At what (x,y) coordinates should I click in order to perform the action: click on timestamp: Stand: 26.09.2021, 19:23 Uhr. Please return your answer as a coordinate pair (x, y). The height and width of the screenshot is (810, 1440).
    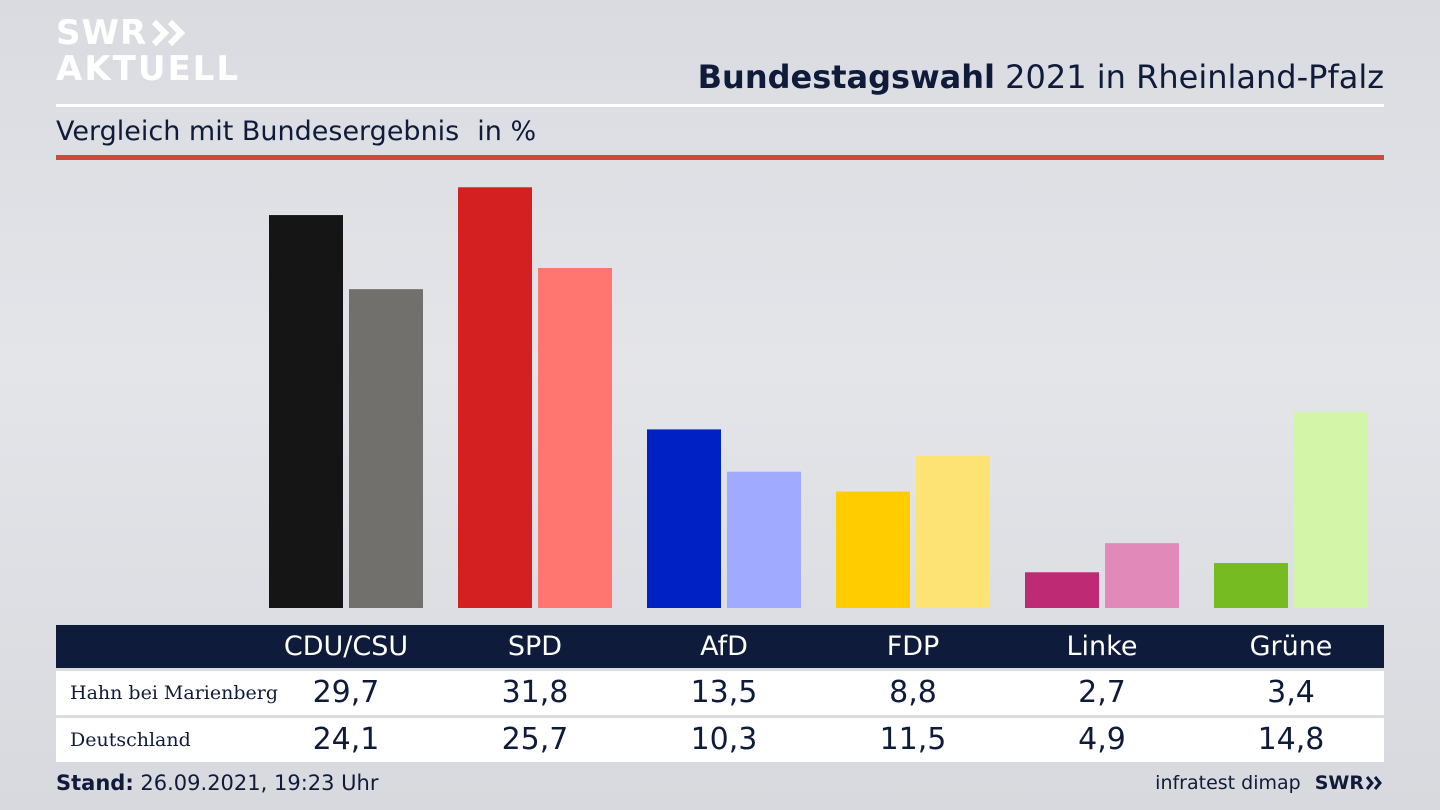
    Looking at the image, I should click on (217, 783).